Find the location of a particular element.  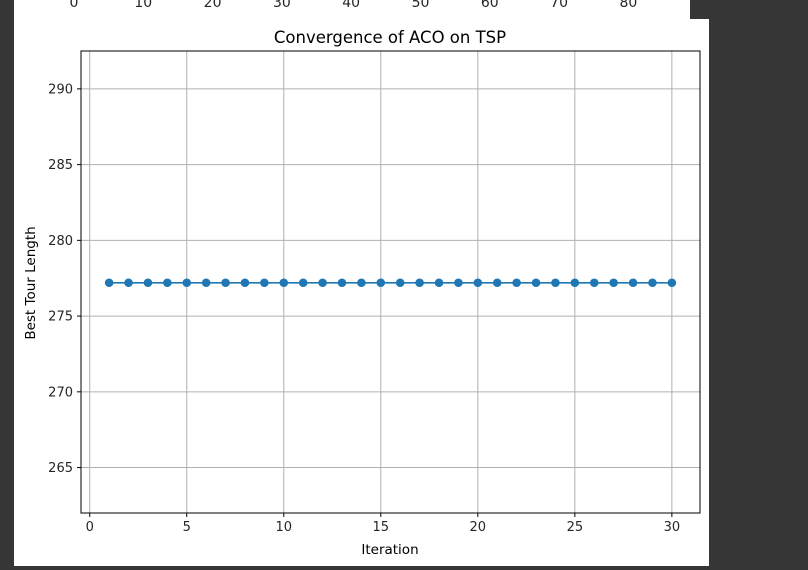

background-x-tick-label: 80 is located at coordinates (628, 5).